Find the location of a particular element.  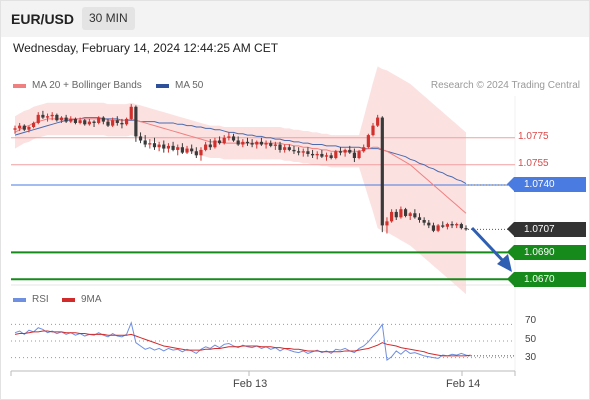

source-credit: Research © 2024 Trading Central is located at coordinates (505, 85).